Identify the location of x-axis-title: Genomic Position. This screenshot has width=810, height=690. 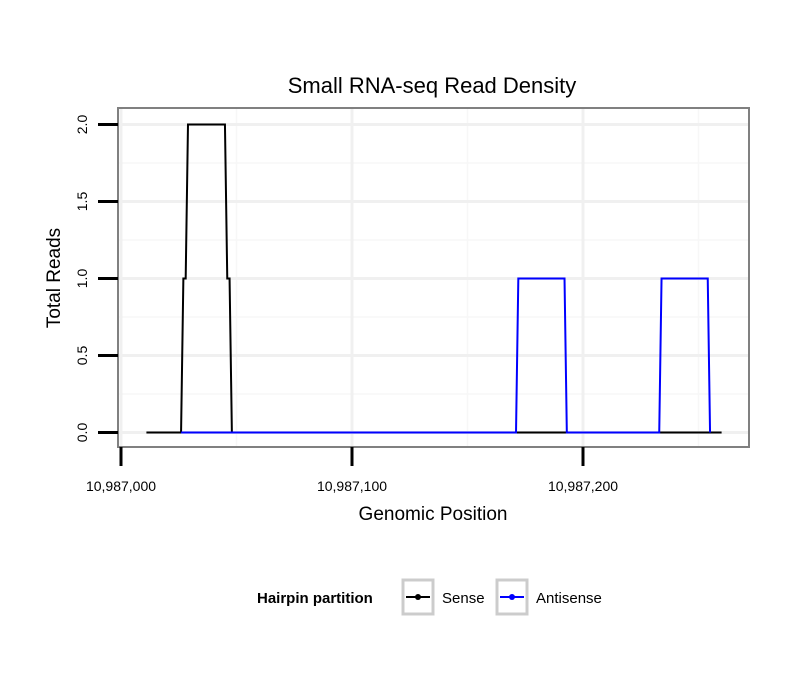
(433, 514).